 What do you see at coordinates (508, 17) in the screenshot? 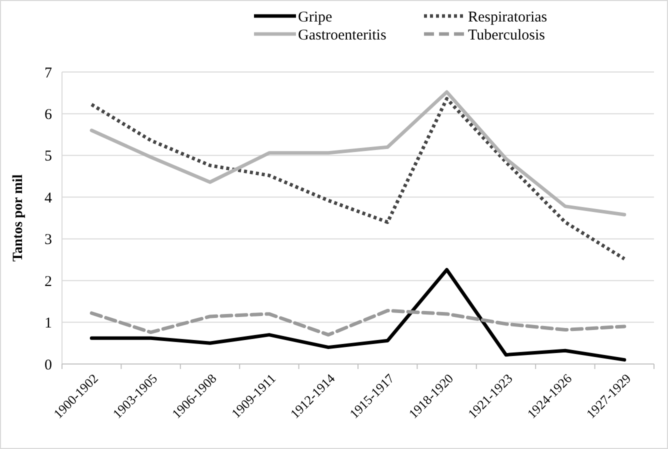
I see `legend-label: Respiratorias` at bounding box center [508, 17].